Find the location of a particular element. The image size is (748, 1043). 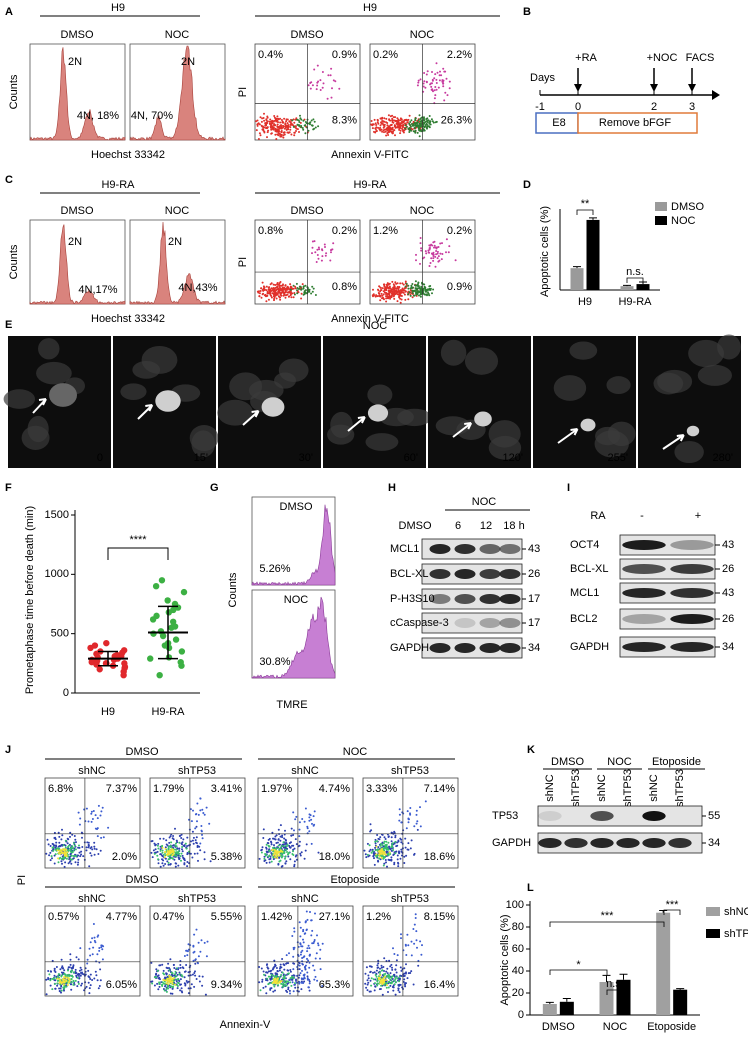

y-tick-label: 0 is located at coordinates (521, 1015).